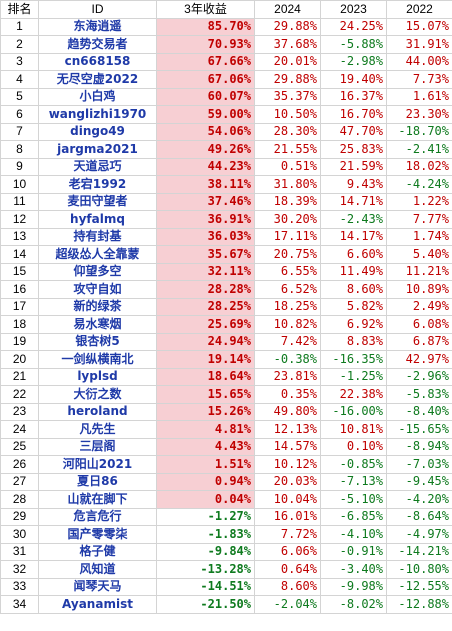 The height and width of the screenshot is (631, 452). I want to click on return-2024-cell: 31.80%, so click(287, 184).